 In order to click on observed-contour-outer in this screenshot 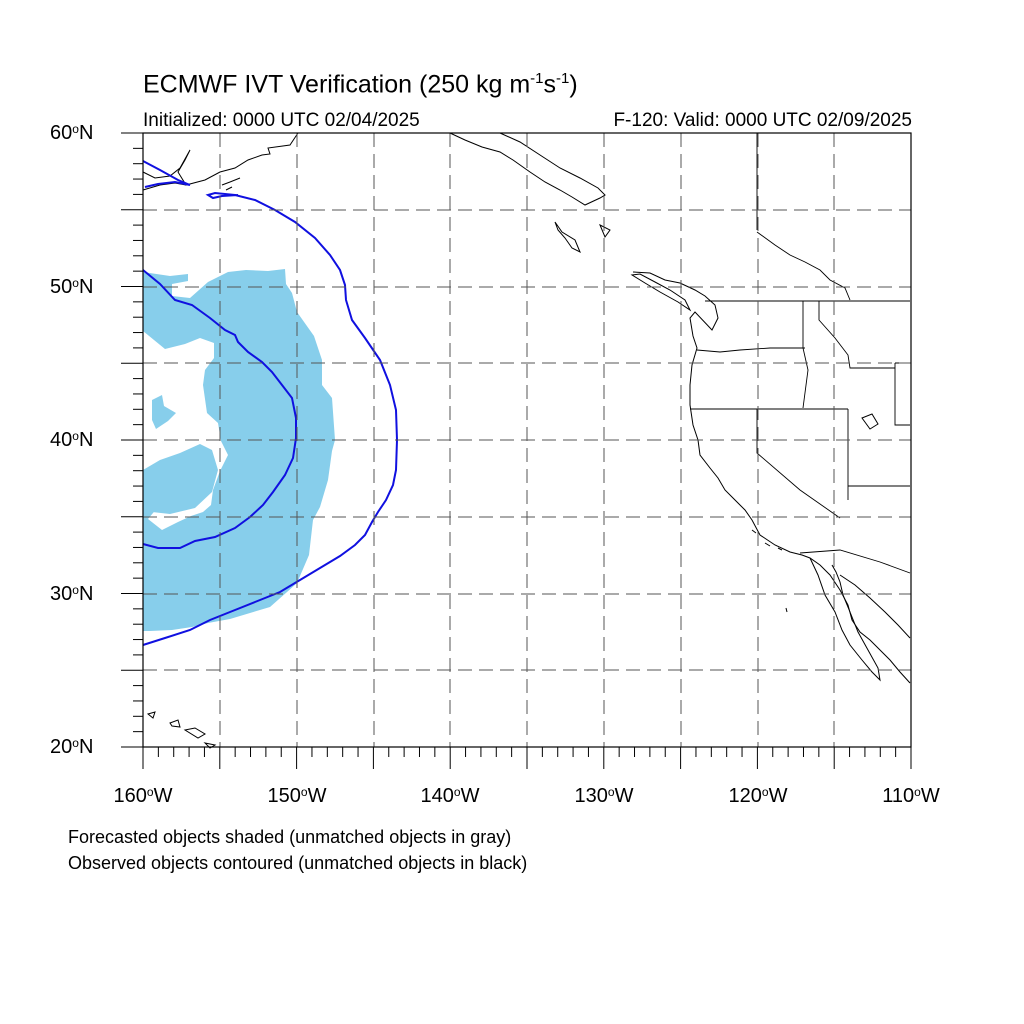, I will do `click(270, 418)`.